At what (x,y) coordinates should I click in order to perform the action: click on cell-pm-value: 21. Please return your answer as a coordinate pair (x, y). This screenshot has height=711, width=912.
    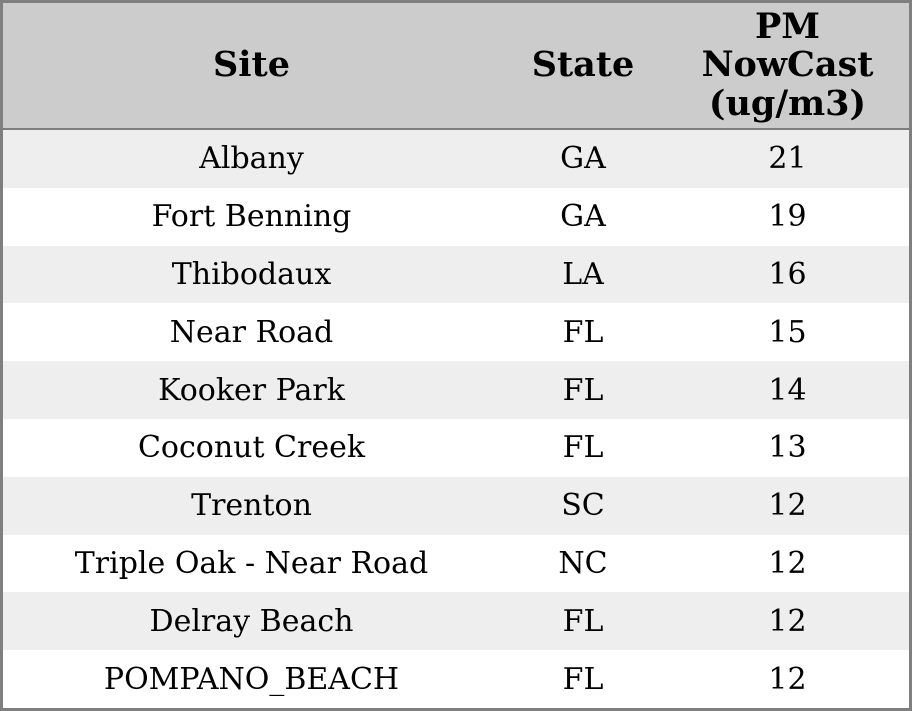
    Looking at the image, I should click on (787, 159).